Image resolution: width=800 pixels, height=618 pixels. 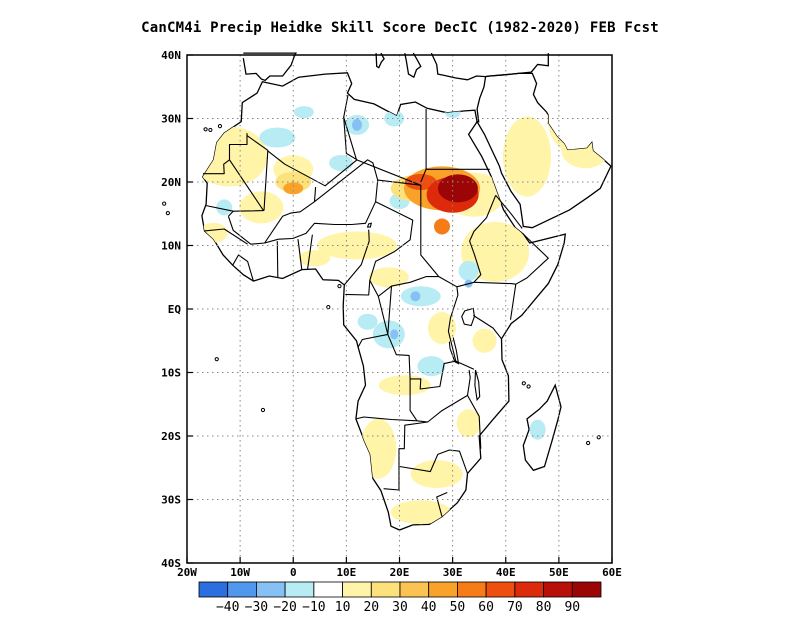 I want to click on longitude-labels: 20W 10W 0 10E 20E 30E 40E 50E 60E, so click(x=399, y=568).